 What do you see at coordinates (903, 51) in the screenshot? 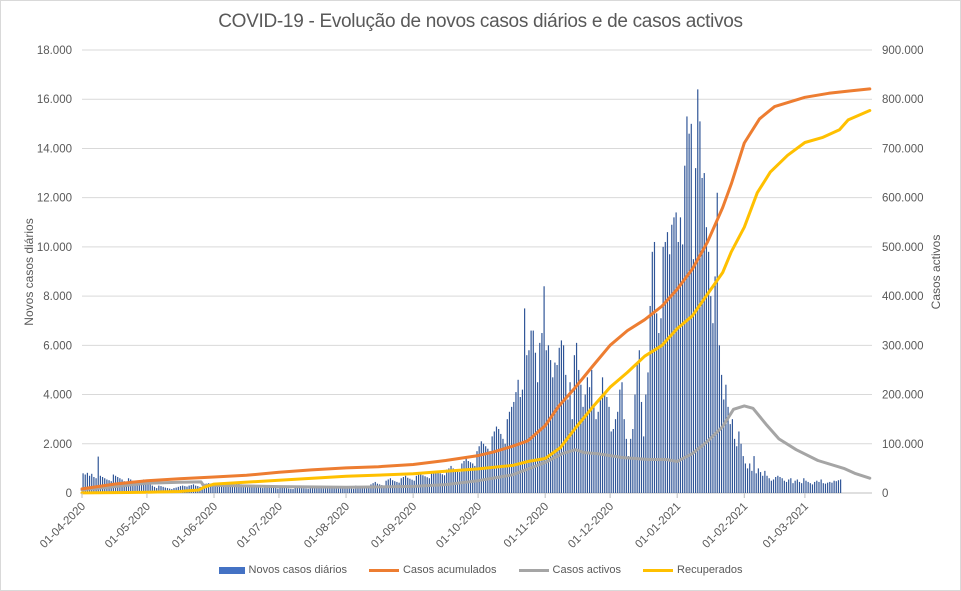
I see `y2-tick-label: 900.000` at bounding box center [903, 51].